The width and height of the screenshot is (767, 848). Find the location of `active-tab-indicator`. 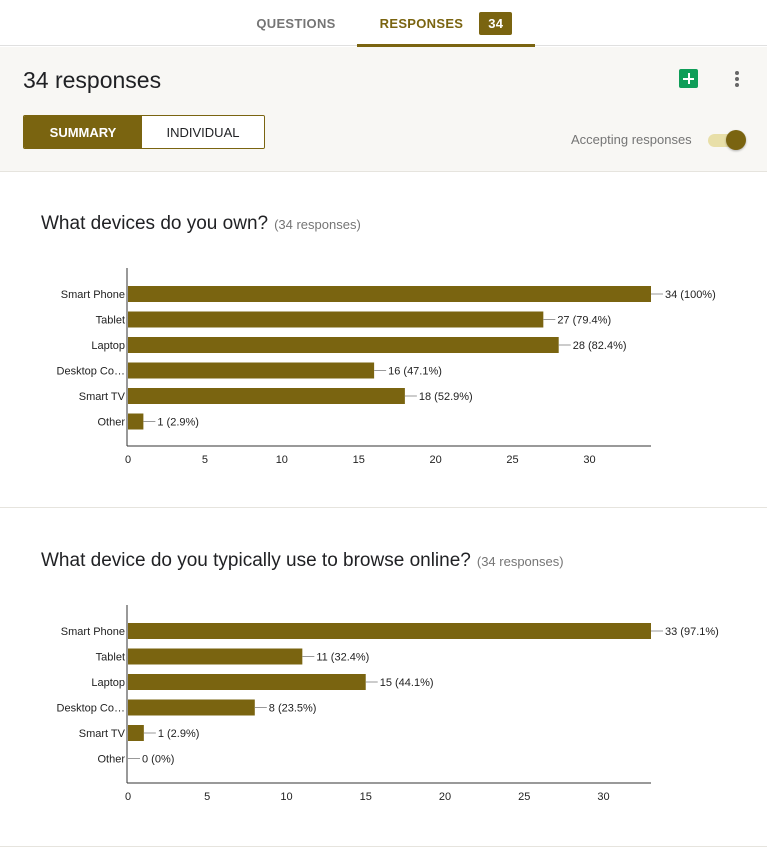

active-tab-indicator is located at coordinates (446, 45).